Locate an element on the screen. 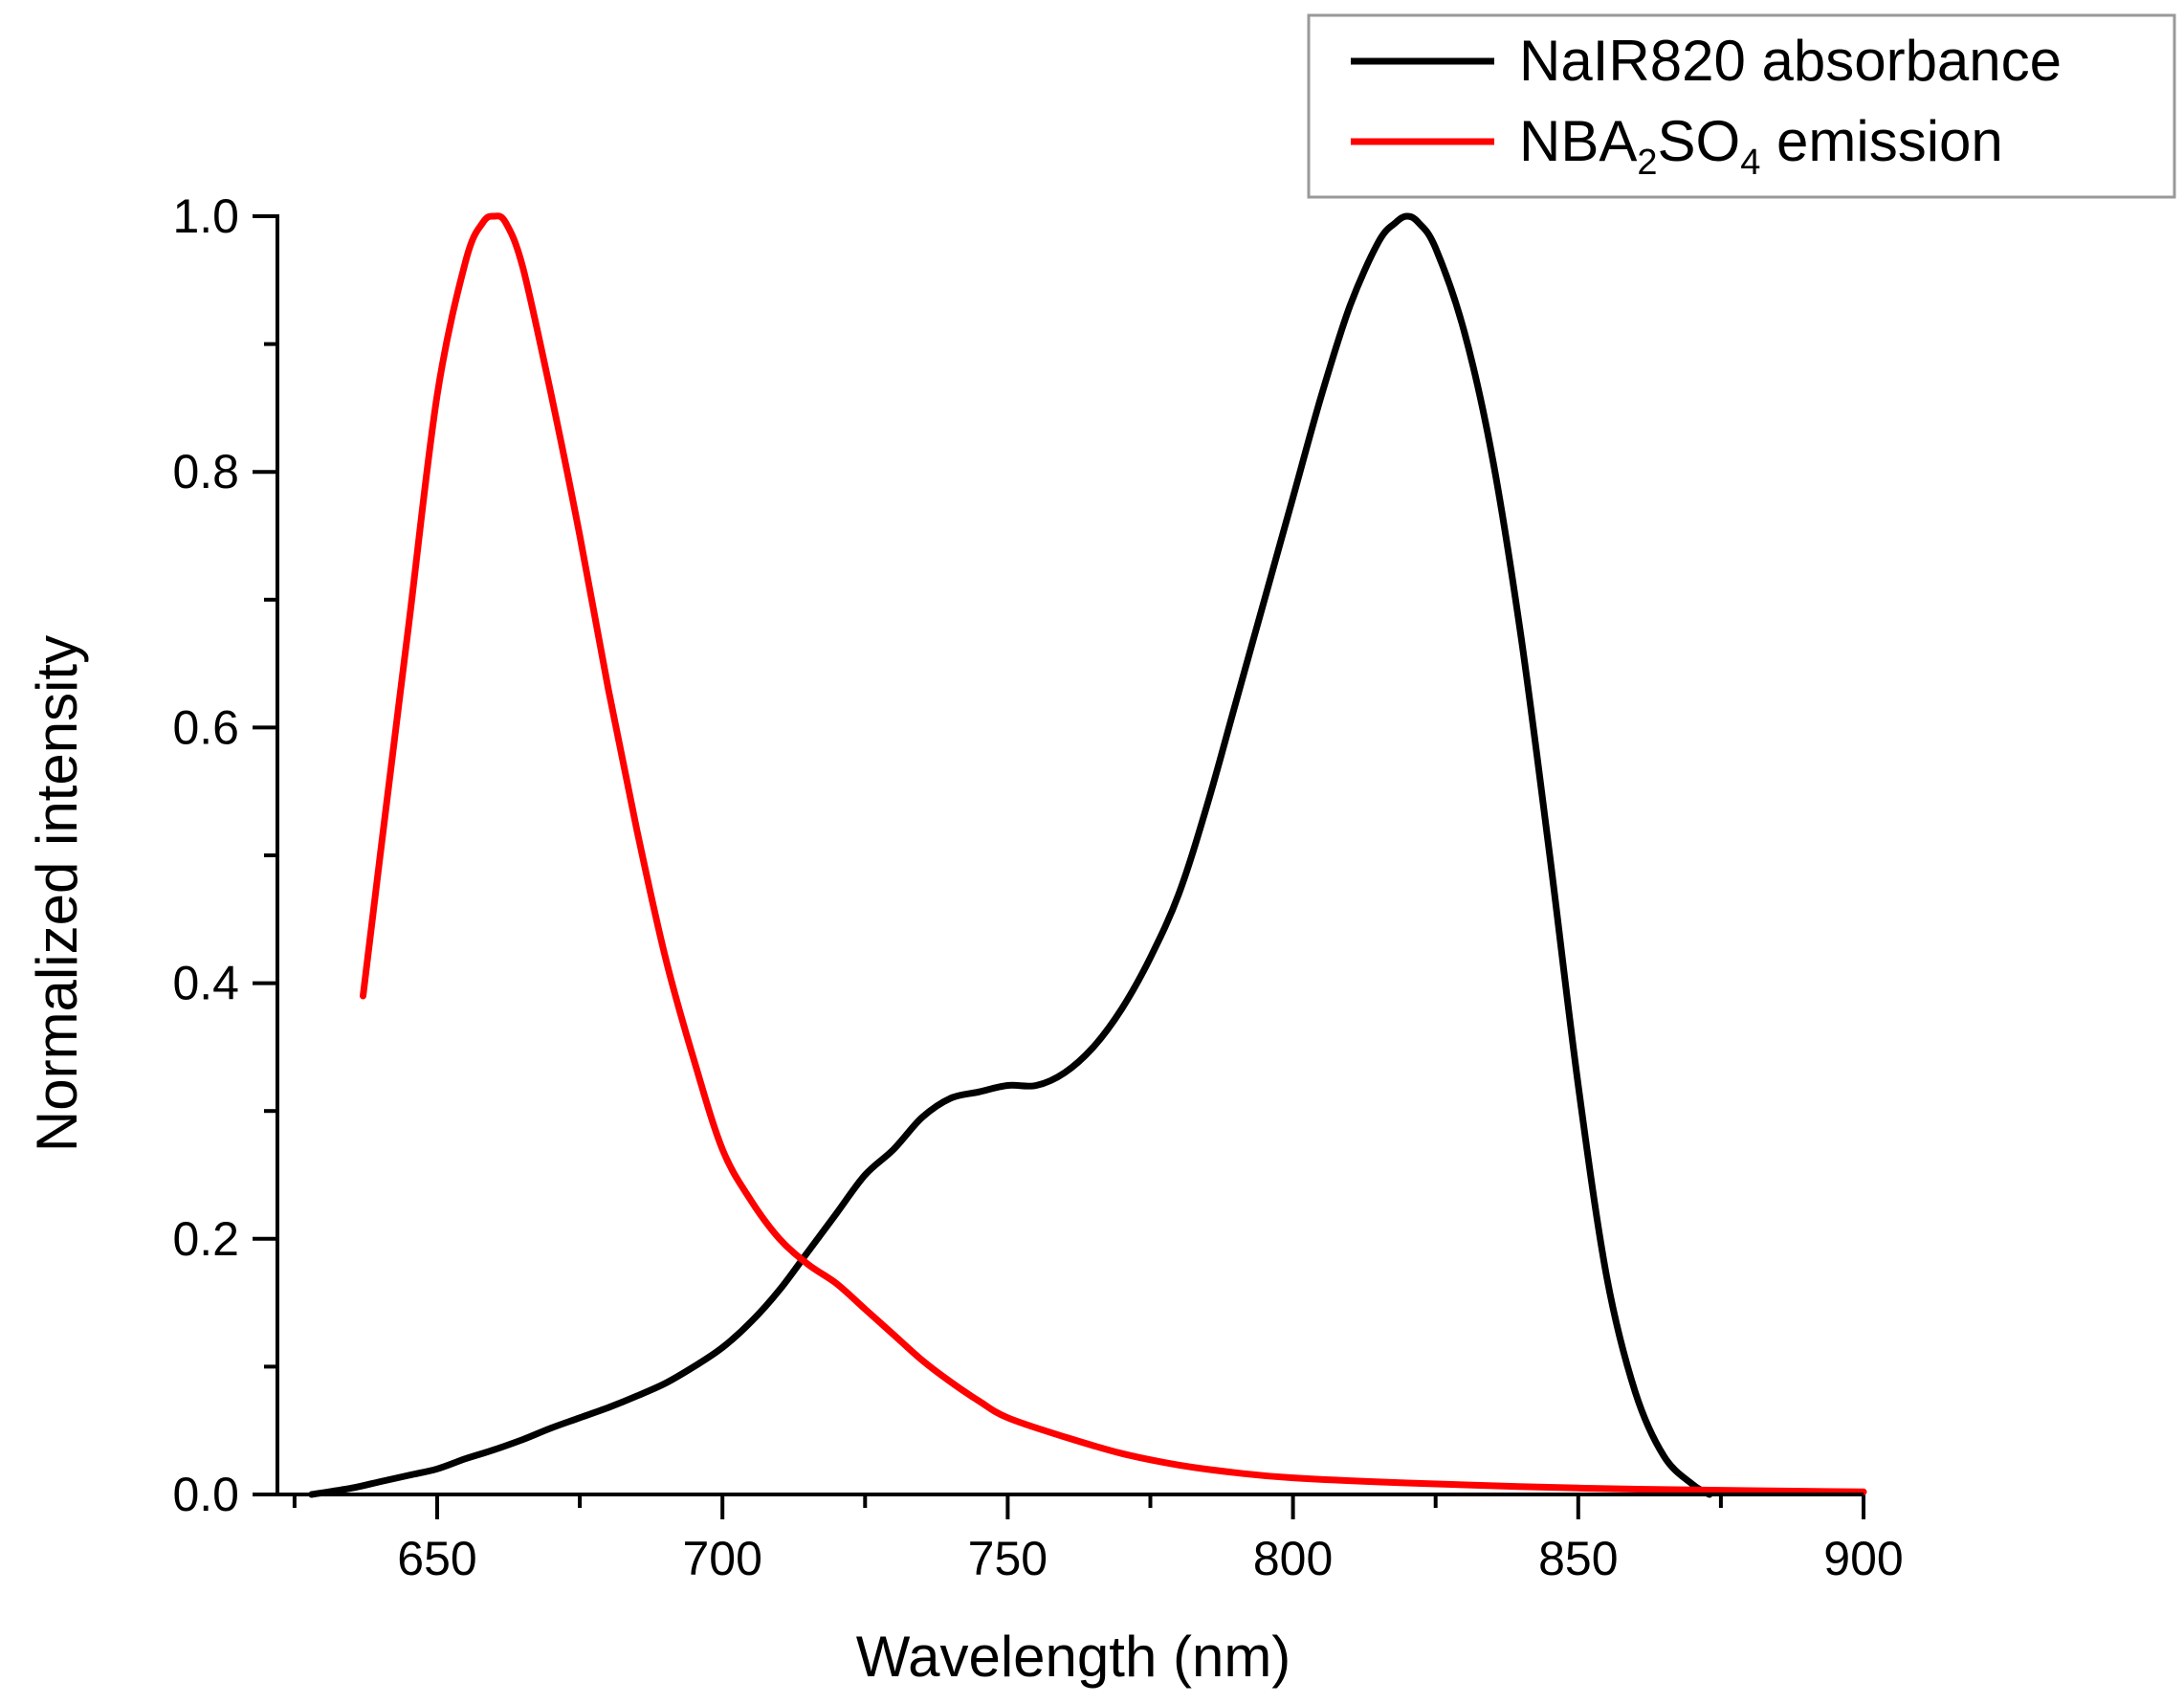 The image size is (2184, 1704). y-tick-label: 0.8 is located at coordinates (206, 471).